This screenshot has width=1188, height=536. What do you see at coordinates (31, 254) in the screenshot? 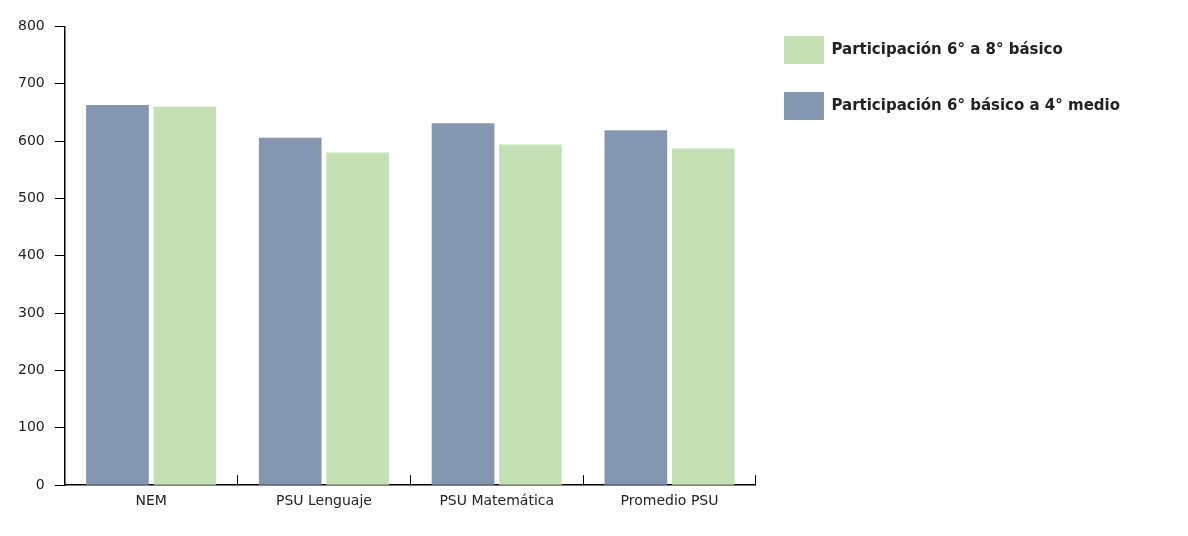
I see `y-tick-label: 400` at bounding box center [31, 254].